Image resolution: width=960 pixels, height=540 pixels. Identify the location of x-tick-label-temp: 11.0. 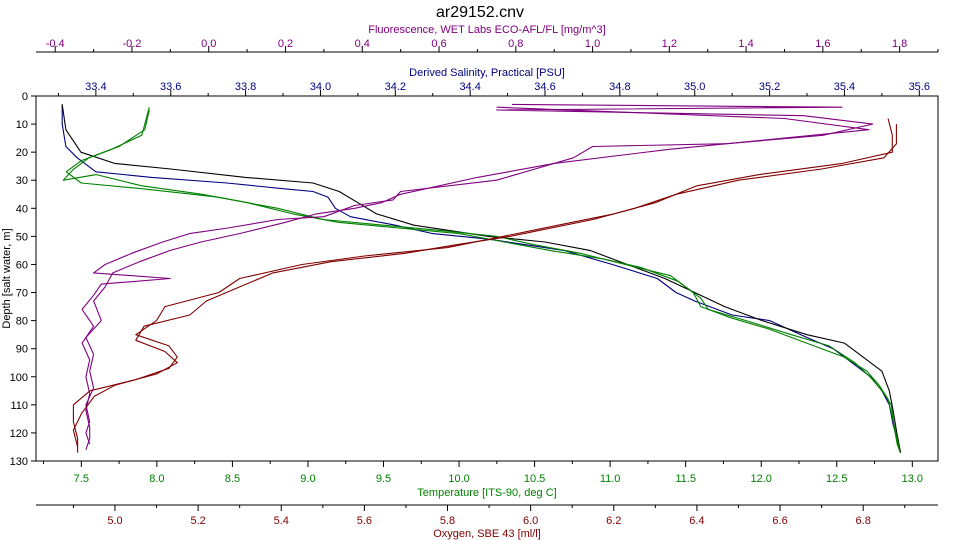
(610, 479).